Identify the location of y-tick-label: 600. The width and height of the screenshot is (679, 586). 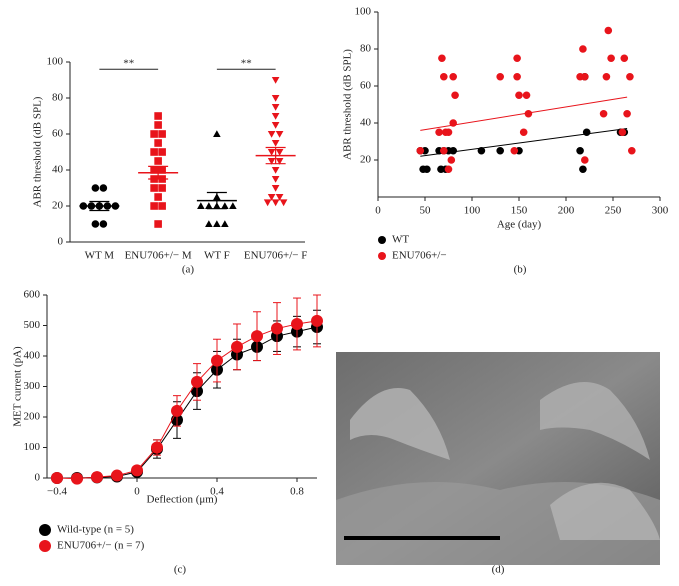
(32, 295).